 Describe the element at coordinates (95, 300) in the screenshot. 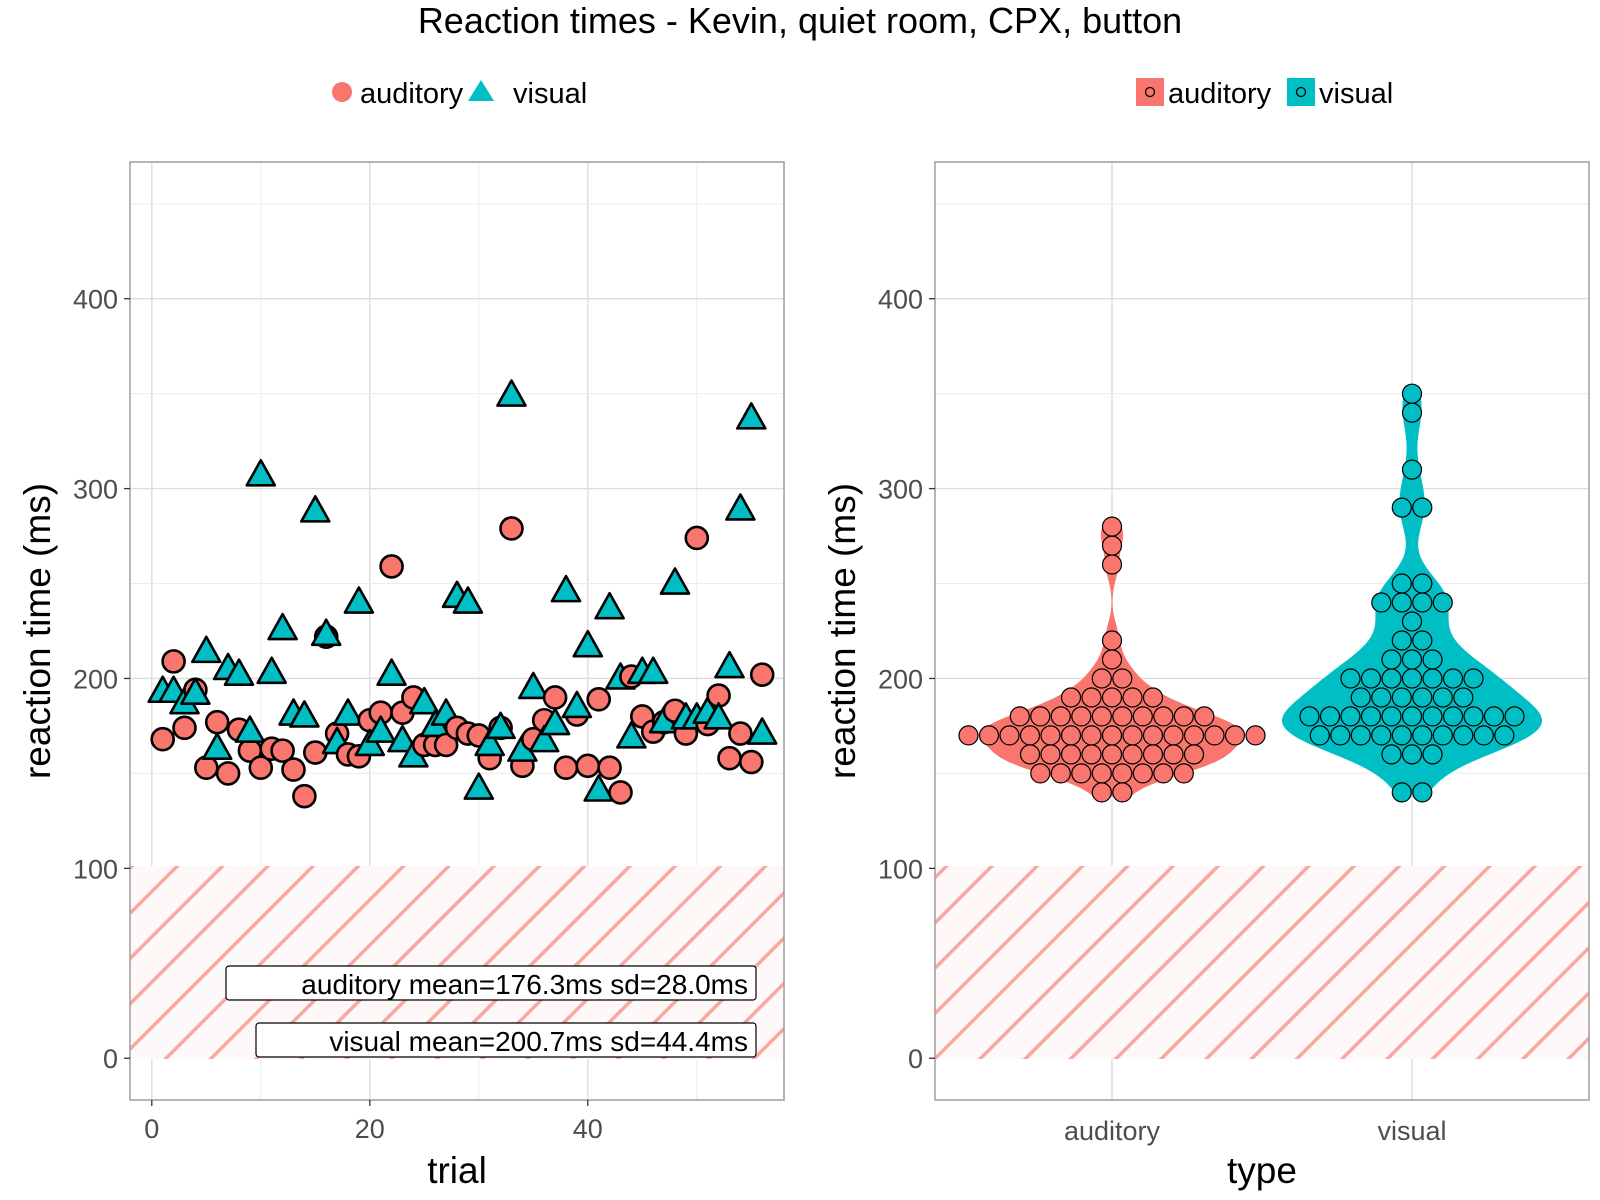

I see `left-y-tick-label: 400` at that location.